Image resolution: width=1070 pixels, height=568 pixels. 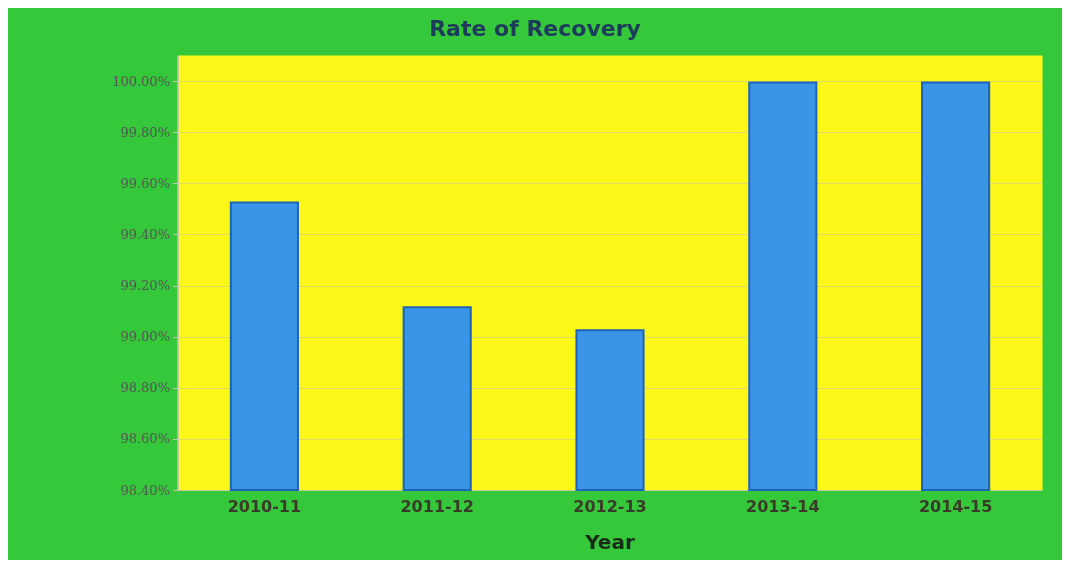 I want to click on x-tick-label: 2014-15, so click(x=955, y=506).